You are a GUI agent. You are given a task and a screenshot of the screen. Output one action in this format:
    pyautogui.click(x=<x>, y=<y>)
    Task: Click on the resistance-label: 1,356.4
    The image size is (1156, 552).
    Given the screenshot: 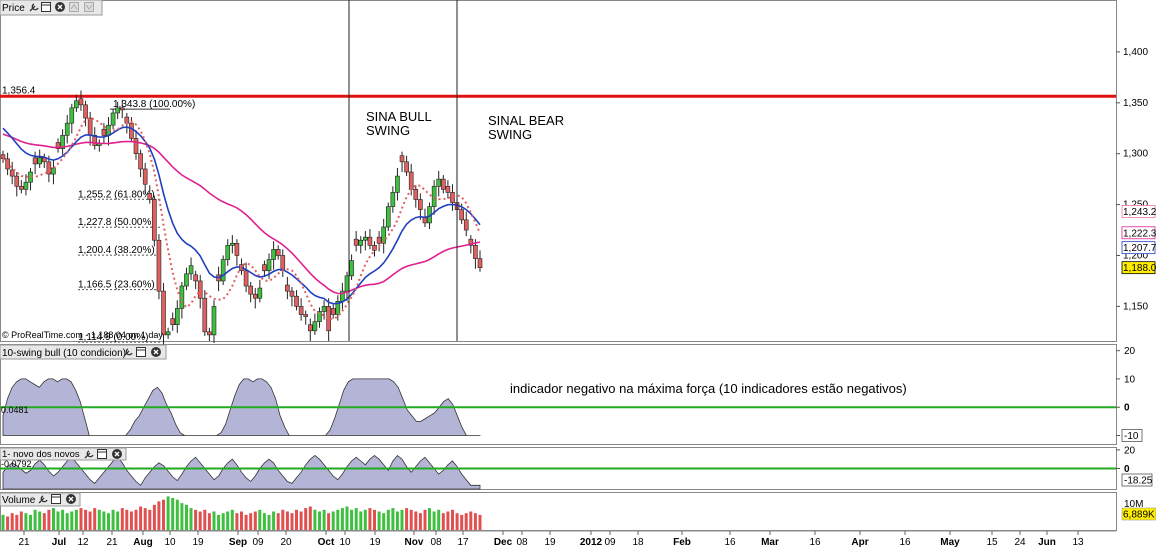 What is the action you would take?
    pyautogui.click(x=19, y=90)
    